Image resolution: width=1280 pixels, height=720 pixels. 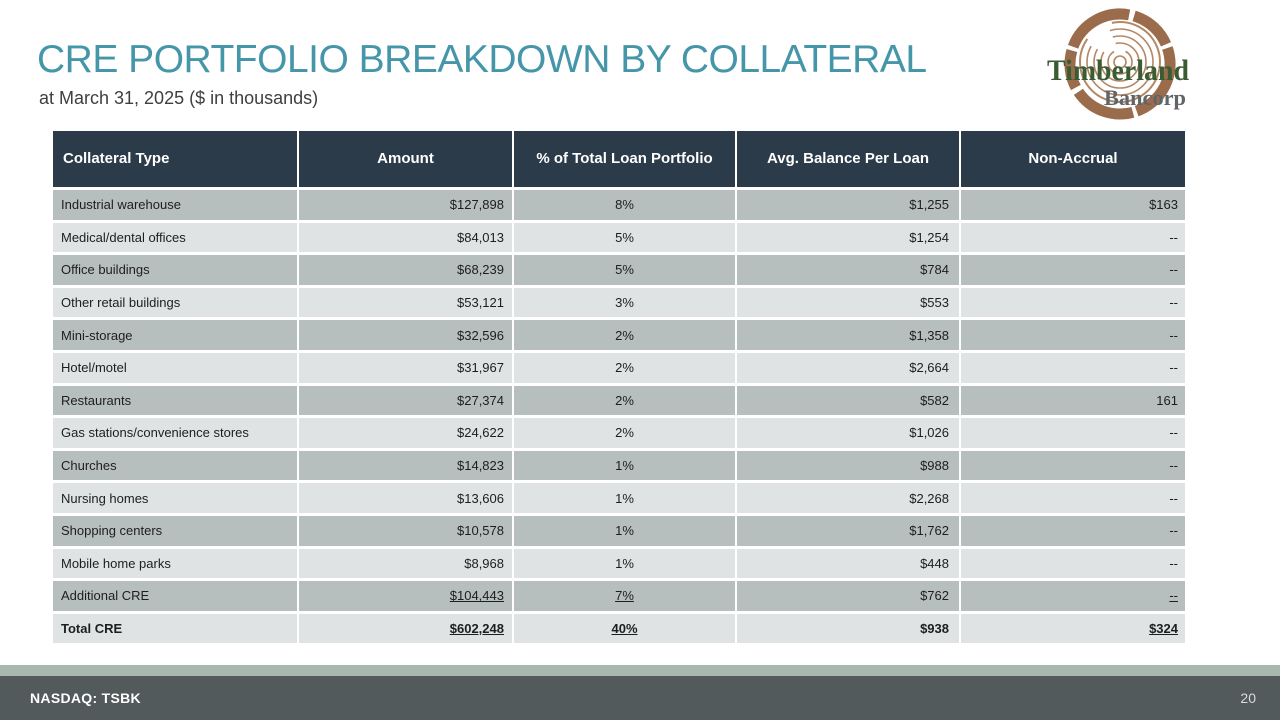 What do you see at coordinates (176, 531) in the screenshot?
I see `cell-collateral-type: Shopping centers` at bounding box center [176, 531].